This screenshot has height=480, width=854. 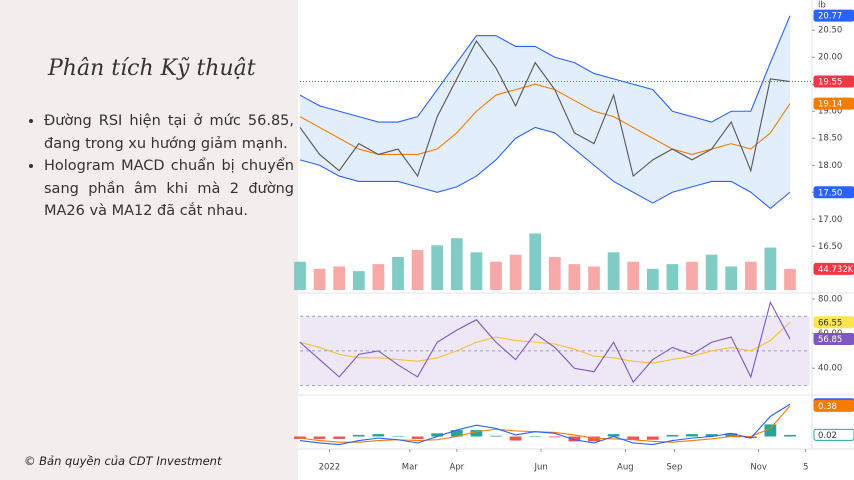 What do you see at coordinates (830, 299) in the screenshot?
I see `y-tick-label: 80.00` at bounding box center [830, 299].